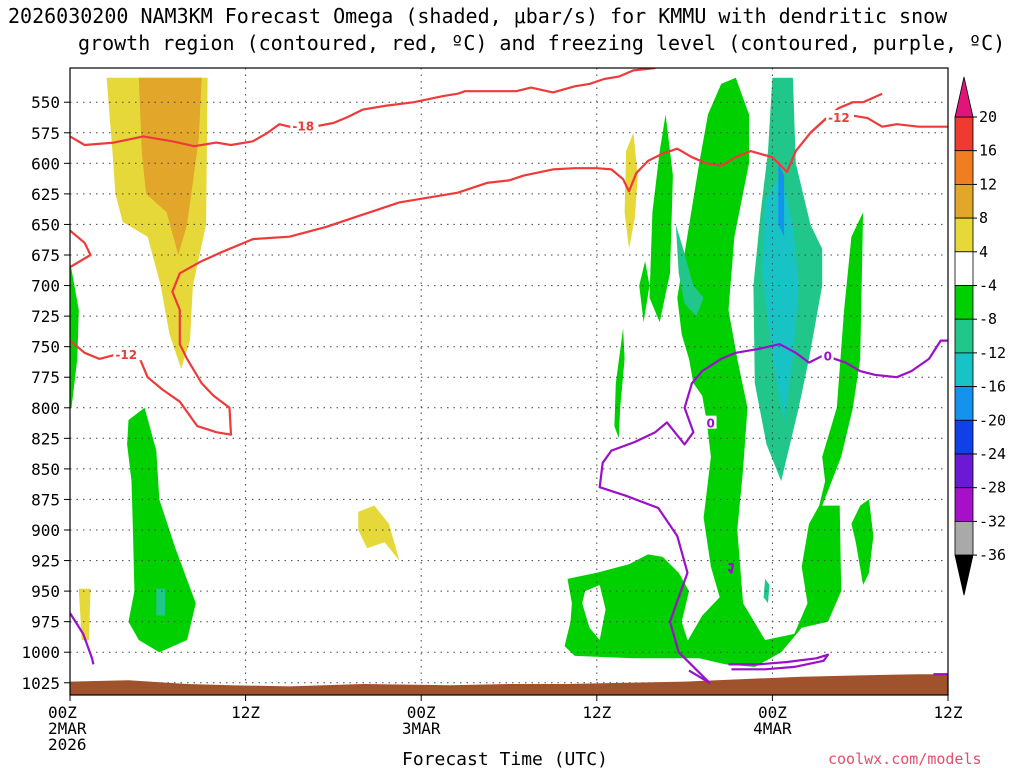 The width and height of the screenshot is (1024, 768). What do you see at coordinates (45, 133) in the screenshot?
I see `y-tick-label-1: 575` at bounding box center [45, 133].